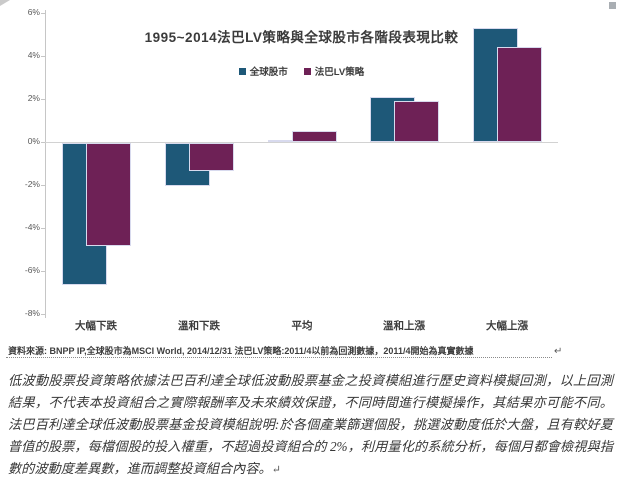 The height and width of the screenshot is (485, 620). What do you see at coordinates (302, 326) in the screenshot?
I see `x-axis-category-label-2: 平均` at bounding box center [302, 326].